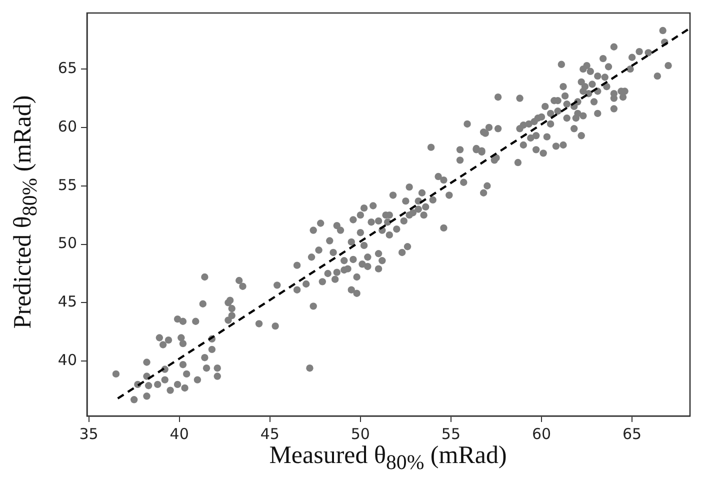 The width and height of the screenshot is (709, 485). I want to click on y-tick-label: 45, so click(67, 301).